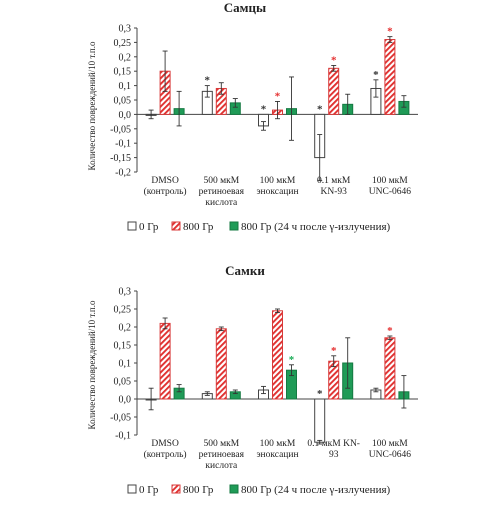  I want to click on chart-title: Самки, so click(245, 270).